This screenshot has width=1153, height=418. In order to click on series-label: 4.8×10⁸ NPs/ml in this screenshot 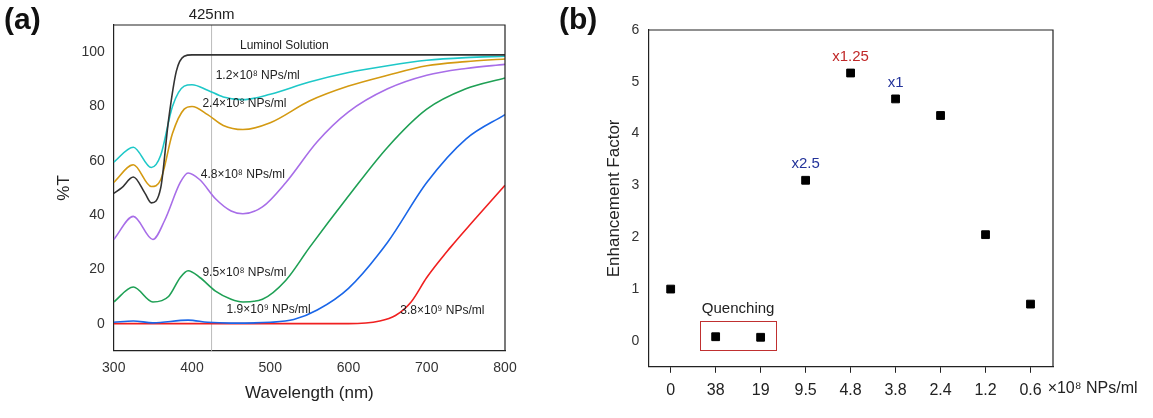, I will do `click(242, 174)`.